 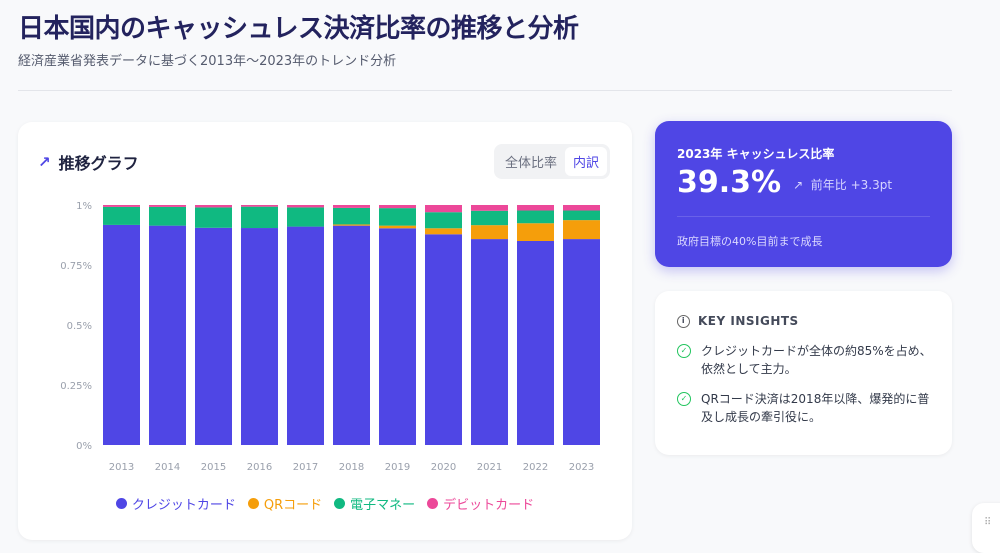 What do you see at coordinates (84, 206) in the screenshot?
I see `y-tick-label: 1%` at bounding box center [84, 206].